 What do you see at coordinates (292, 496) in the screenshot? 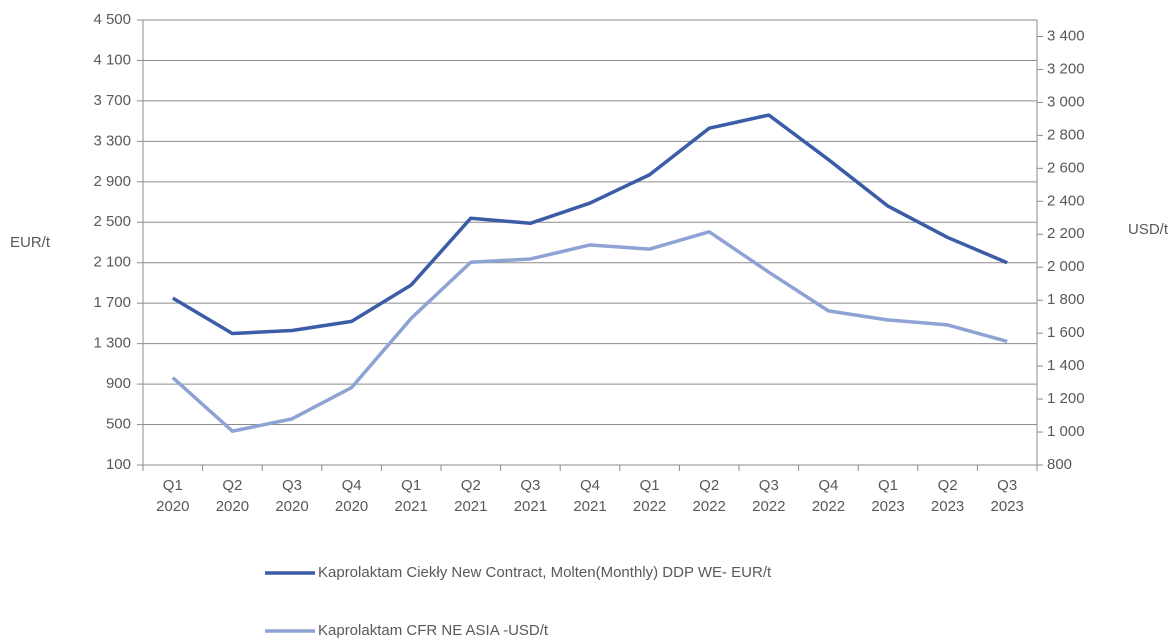
I see `x-tick-label: Q3 2020` at bounding box center [292, 496].